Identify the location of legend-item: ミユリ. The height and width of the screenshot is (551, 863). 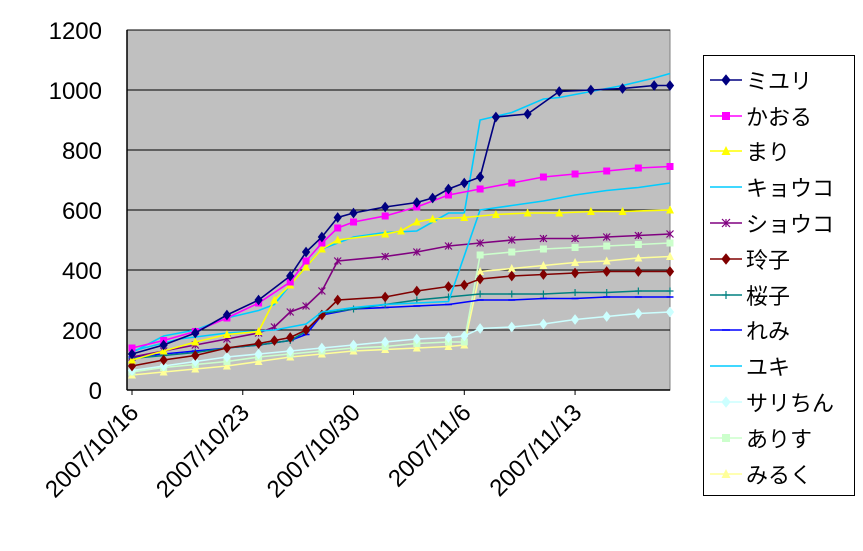
(779, 80).